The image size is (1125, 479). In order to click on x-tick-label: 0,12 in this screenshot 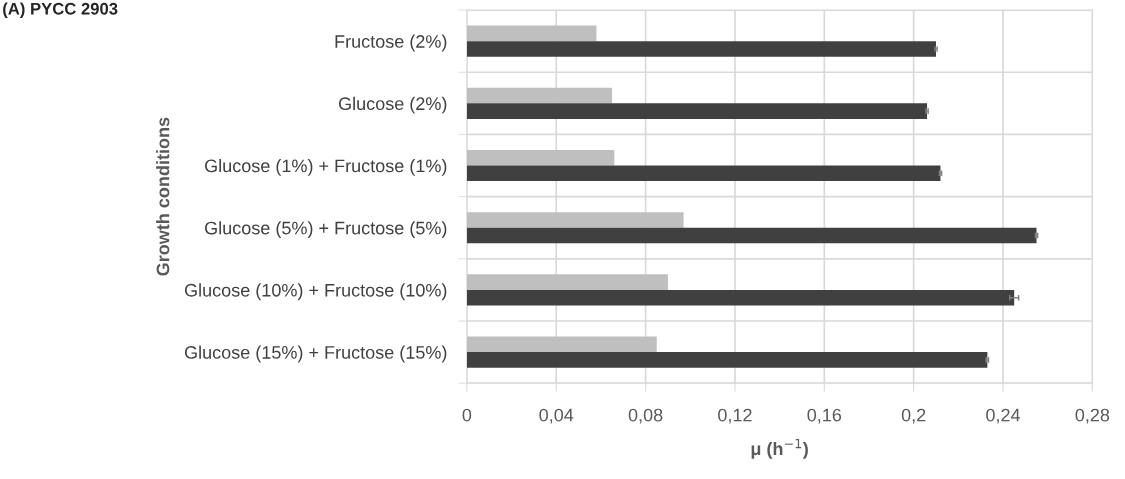, I will do `click(735, 416)`.